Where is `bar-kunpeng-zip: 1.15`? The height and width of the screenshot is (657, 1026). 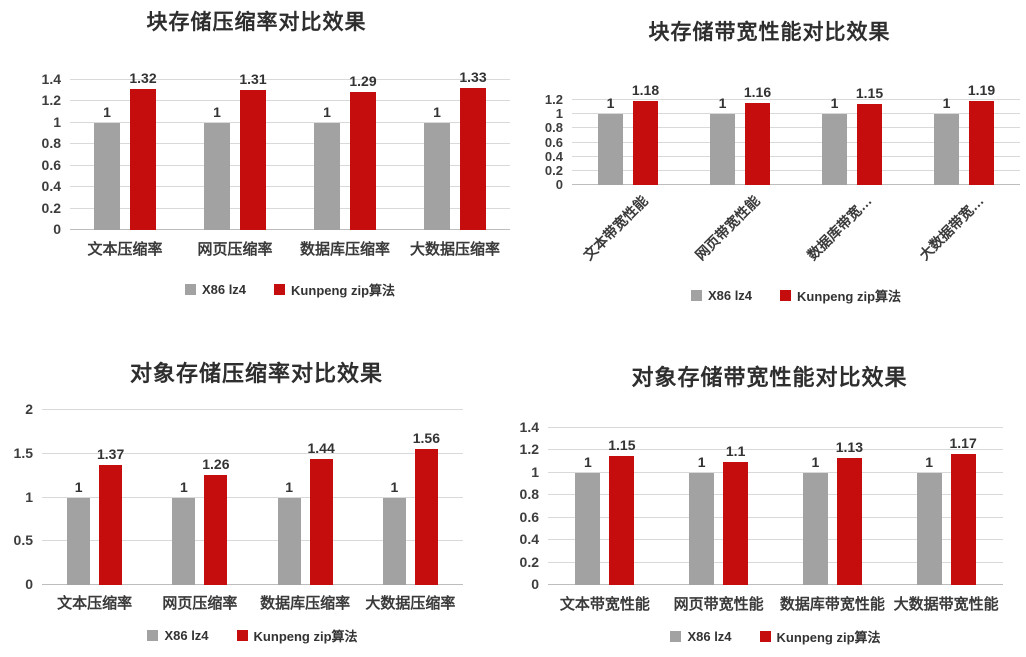 bar-kunpeng-zip: 1.15 is located at coordinates (622, 511).